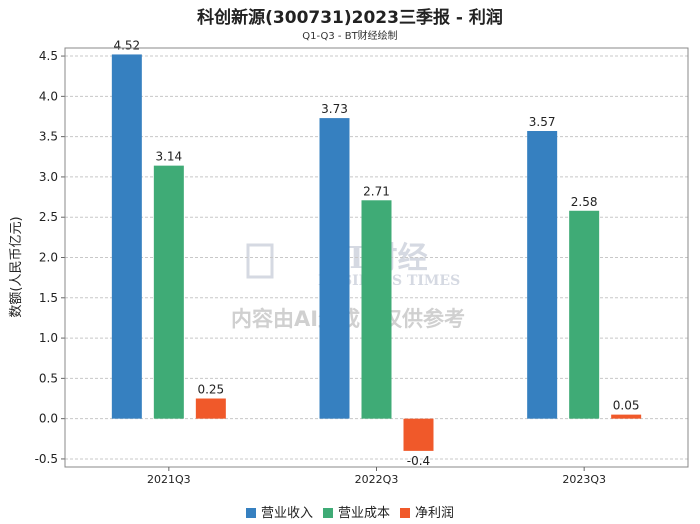 Image resolution: width=700 pixels, height=524 pixels. Describe the element at coordinates (46, 459) in the screenshot. I see `y-tick-label: -0.5` at that location.